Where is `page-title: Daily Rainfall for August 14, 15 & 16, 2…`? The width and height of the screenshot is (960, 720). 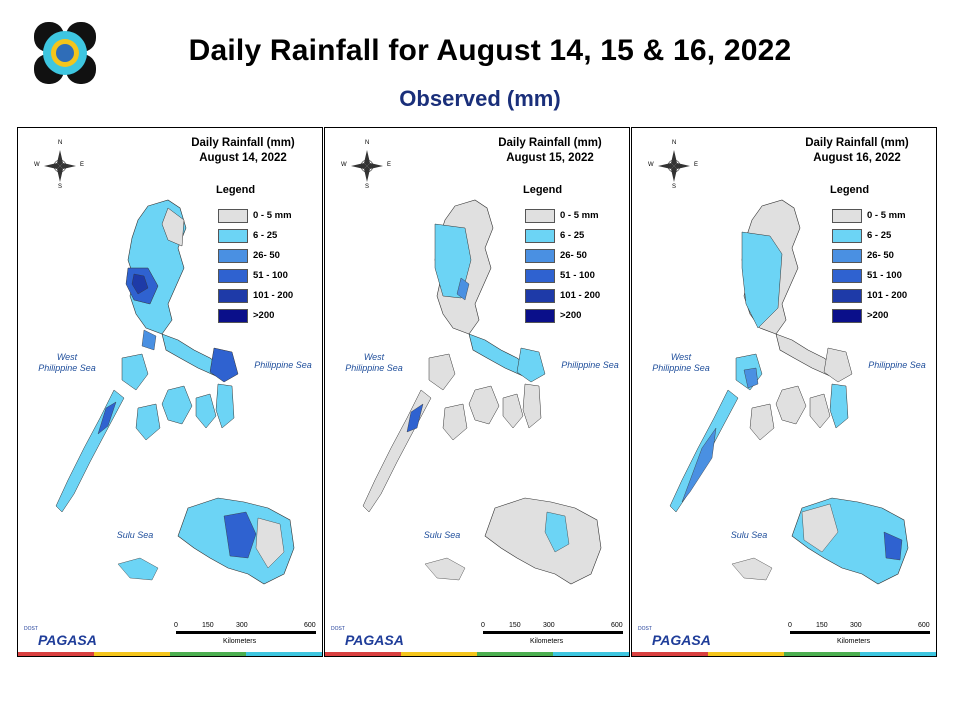 page-title: Daily Rainfall for August 14, 15 & 16, 2… is located at coordinates (490, 50).